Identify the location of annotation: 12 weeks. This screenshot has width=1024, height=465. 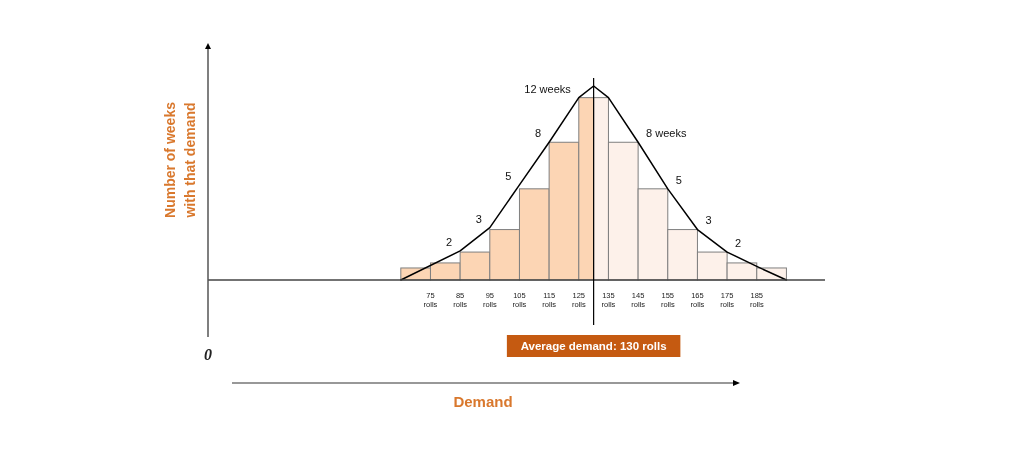
(548, 88).